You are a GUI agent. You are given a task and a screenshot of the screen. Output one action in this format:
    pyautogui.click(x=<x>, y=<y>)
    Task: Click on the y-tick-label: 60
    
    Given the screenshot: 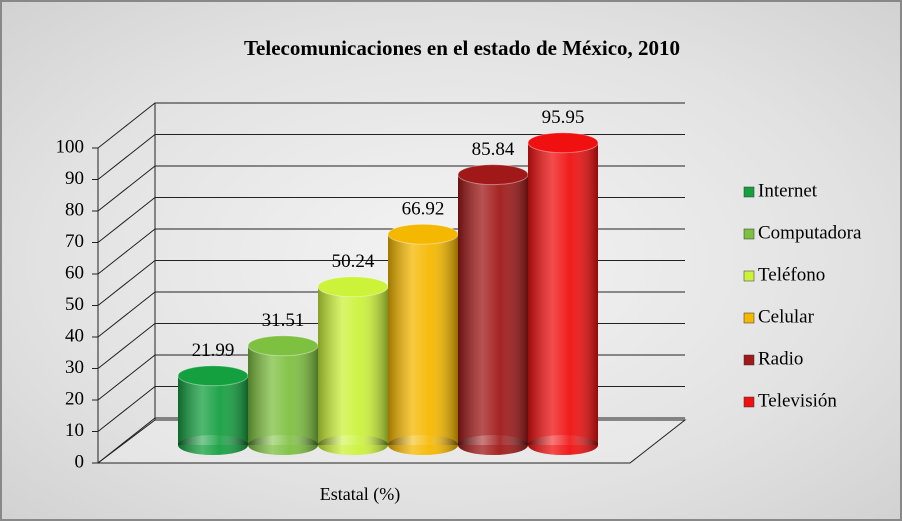 What is the action you would take?
    pyautogui.click(x=74, y=272)
    